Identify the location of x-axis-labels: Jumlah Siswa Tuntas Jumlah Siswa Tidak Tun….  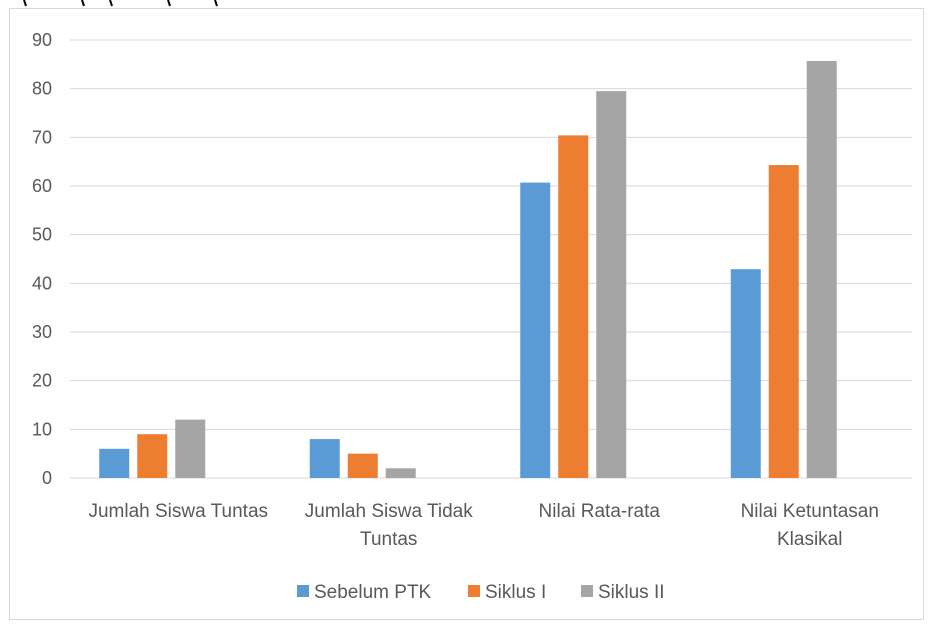
(483, 525).